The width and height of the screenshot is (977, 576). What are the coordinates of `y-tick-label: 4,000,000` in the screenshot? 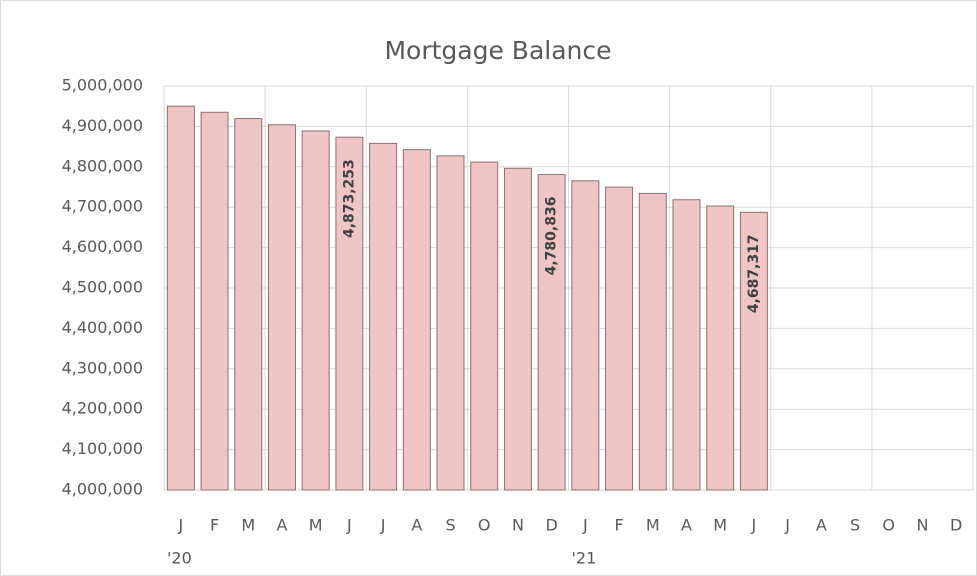 It's located at (102, 489).